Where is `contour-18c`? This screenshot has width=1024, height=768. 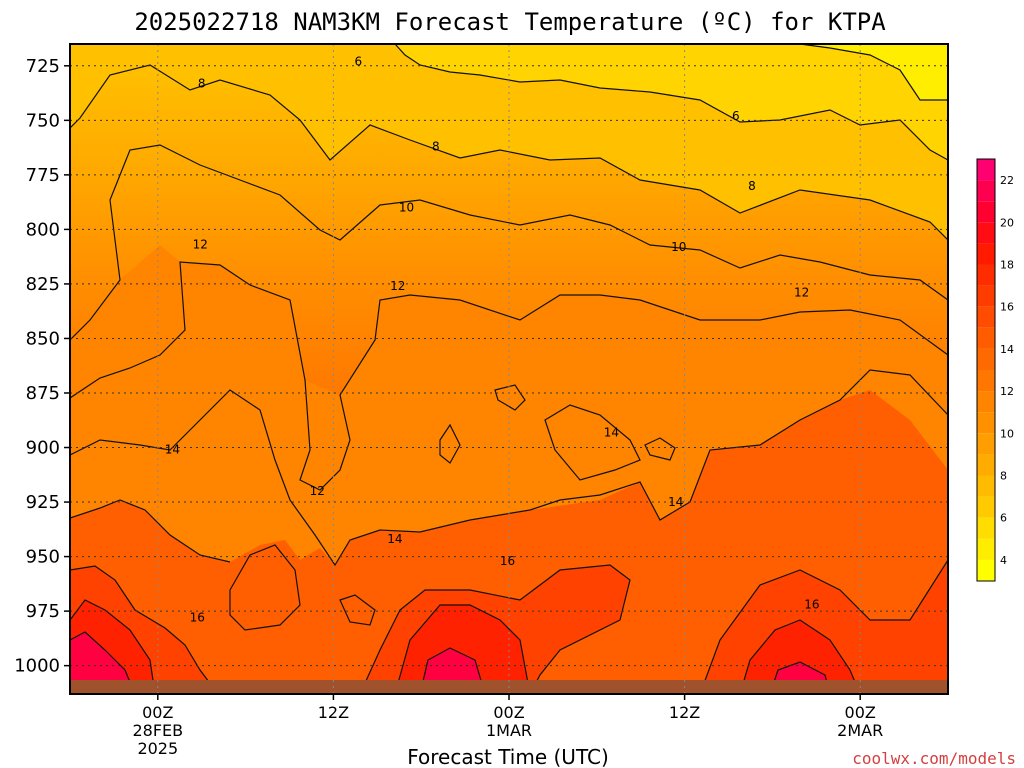 contour-18c is located at coordinates (800, 656).